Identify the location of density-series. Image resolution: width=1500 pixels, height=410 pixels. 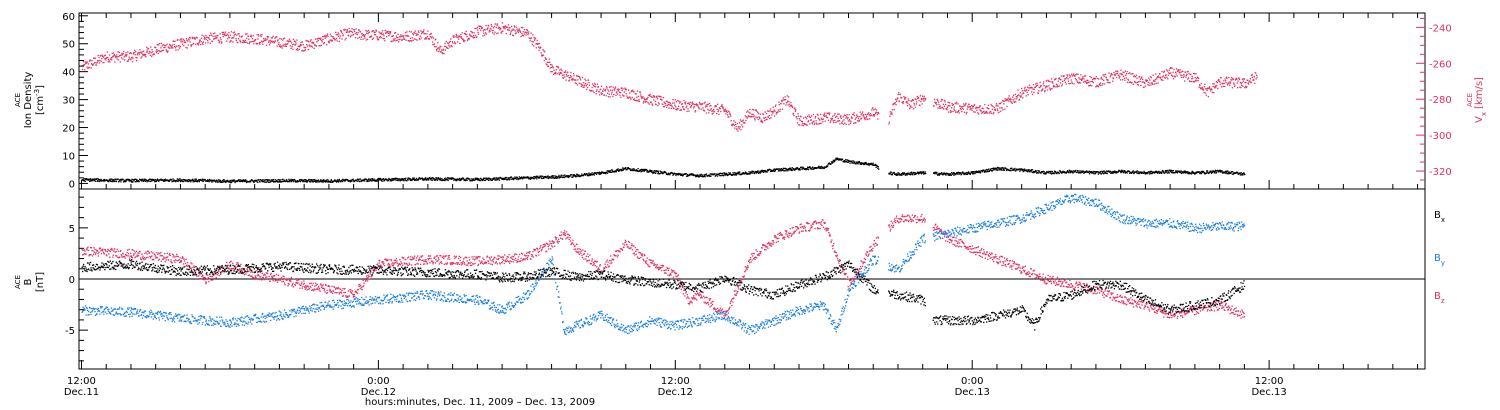
(663, 170).